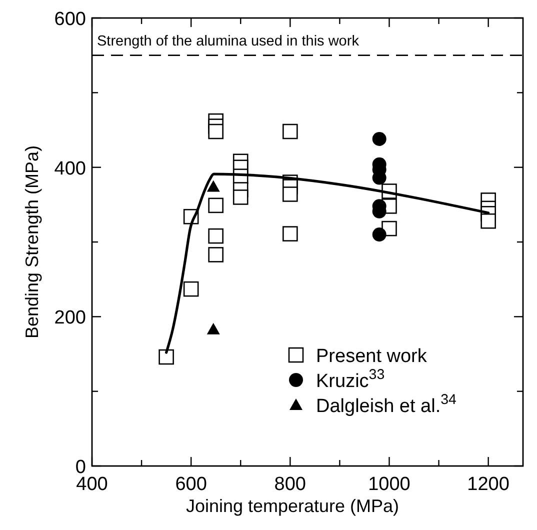 This screenshot has width=537, height=530. I want to click on y-tick-label: 600, so click(70, 19).